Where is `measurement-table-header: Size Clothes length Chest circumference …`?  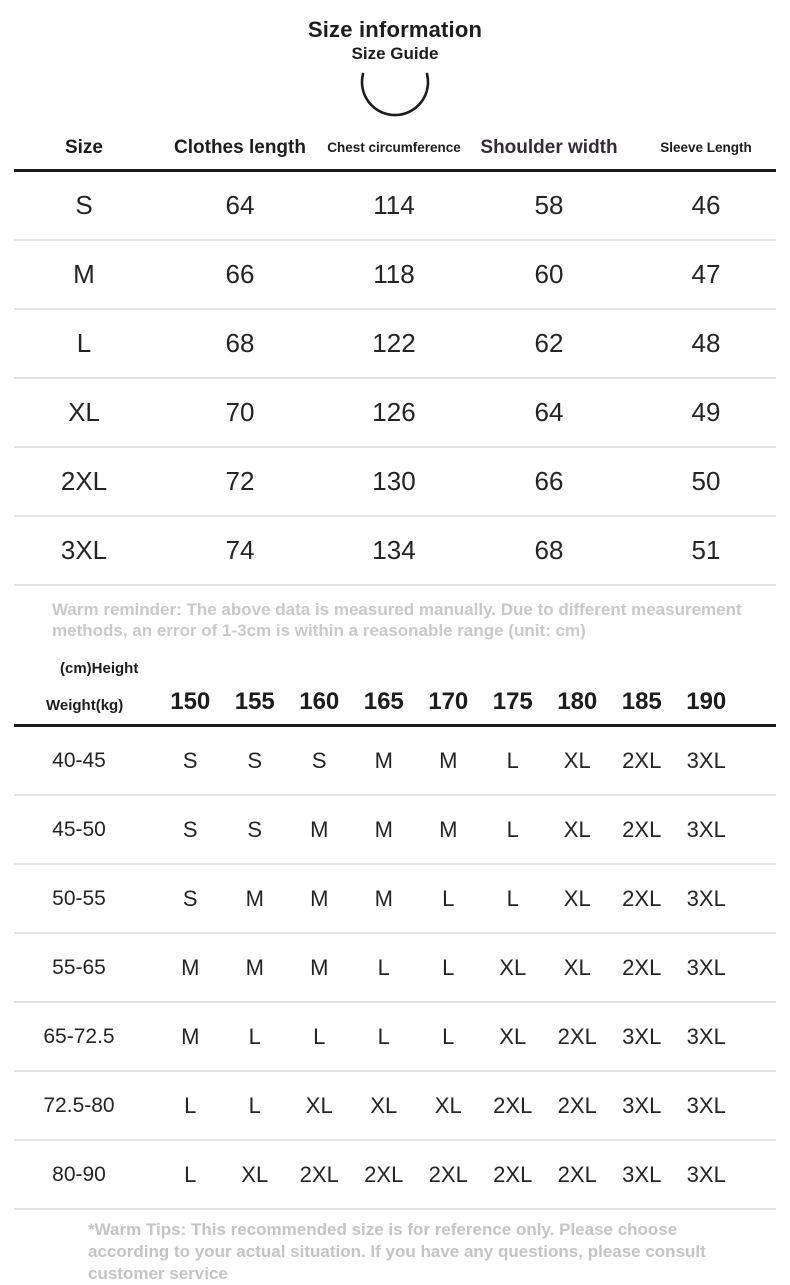 measurement-table-header: Size Clothes length Chest circumference … is located at coordinates (395, 147).